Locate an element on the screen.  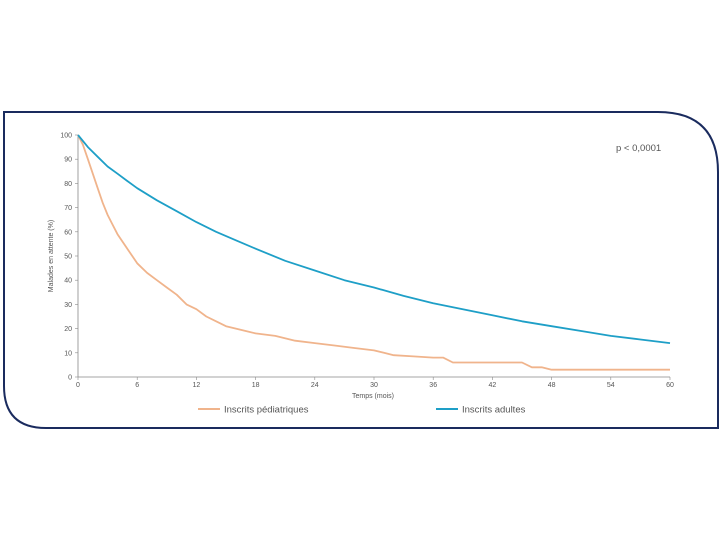
y-tick-label: 40 is located at coordinates (68, 281).